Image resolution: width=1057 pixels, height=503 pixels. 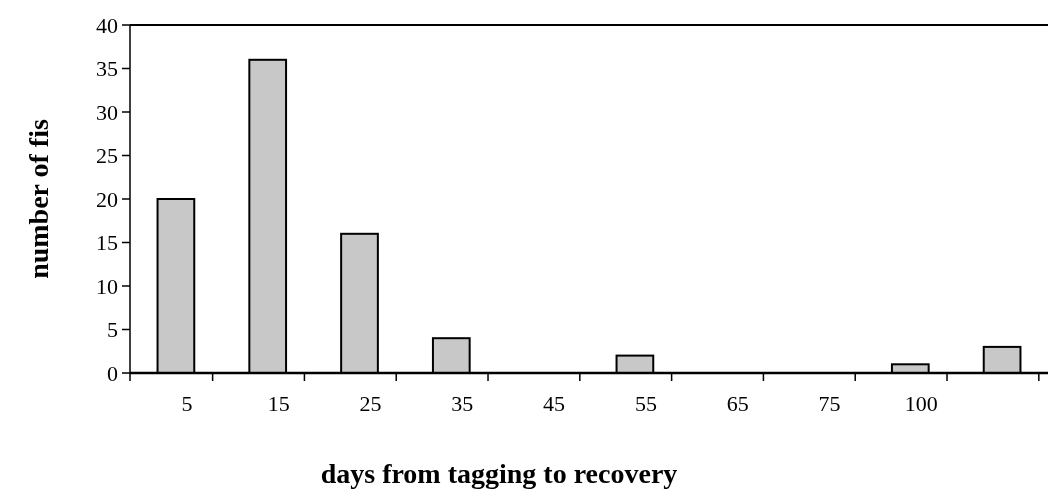 I want to click on y-tick-label: 40, so click(x=107, y=25).